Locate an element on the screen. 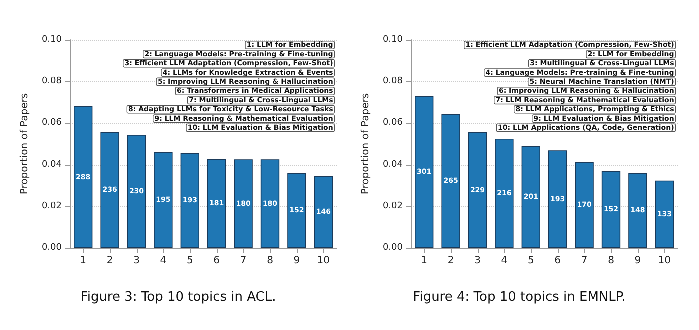 Image resolution: width=699 pixels, height=330 pixels. text: Figure 4: Top 10 topics in EMNLP. is located at coordinates (519, 297).